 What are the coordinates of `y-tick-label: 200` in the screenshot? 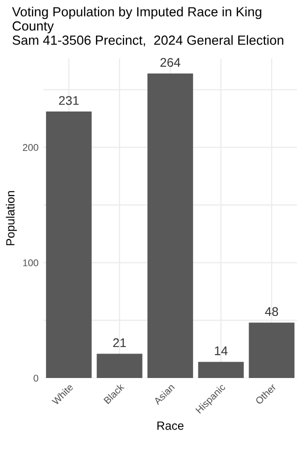 It's located at (30, 147).